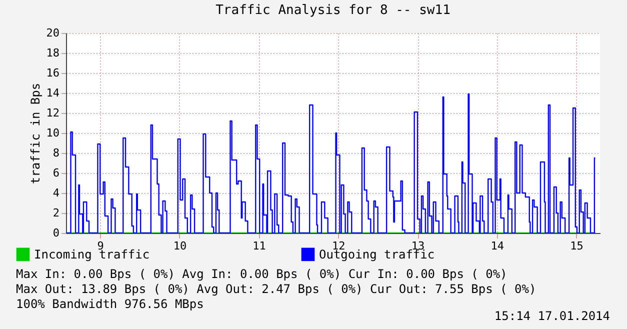 The image size is (627, 329). I want to click on y-tick-label: 6, so click(56, 173).